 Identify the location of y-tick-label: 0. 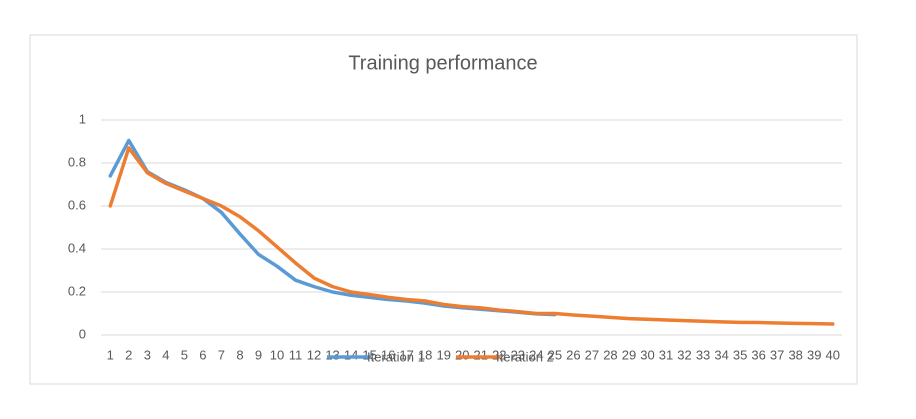
(82, 333).